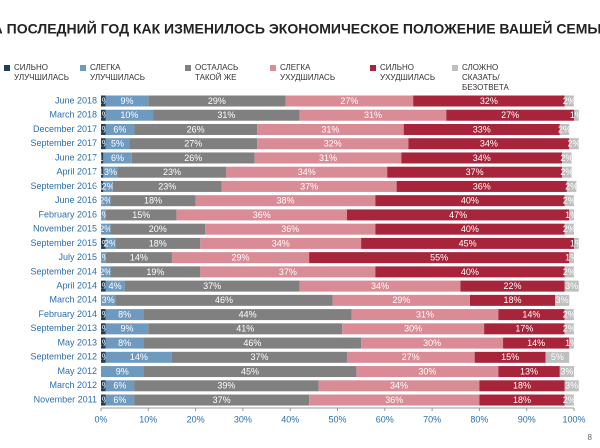  Describe the element at coordinates (65, 129) in the screenshot. I see `y-tick-label: December 2017` at that location.